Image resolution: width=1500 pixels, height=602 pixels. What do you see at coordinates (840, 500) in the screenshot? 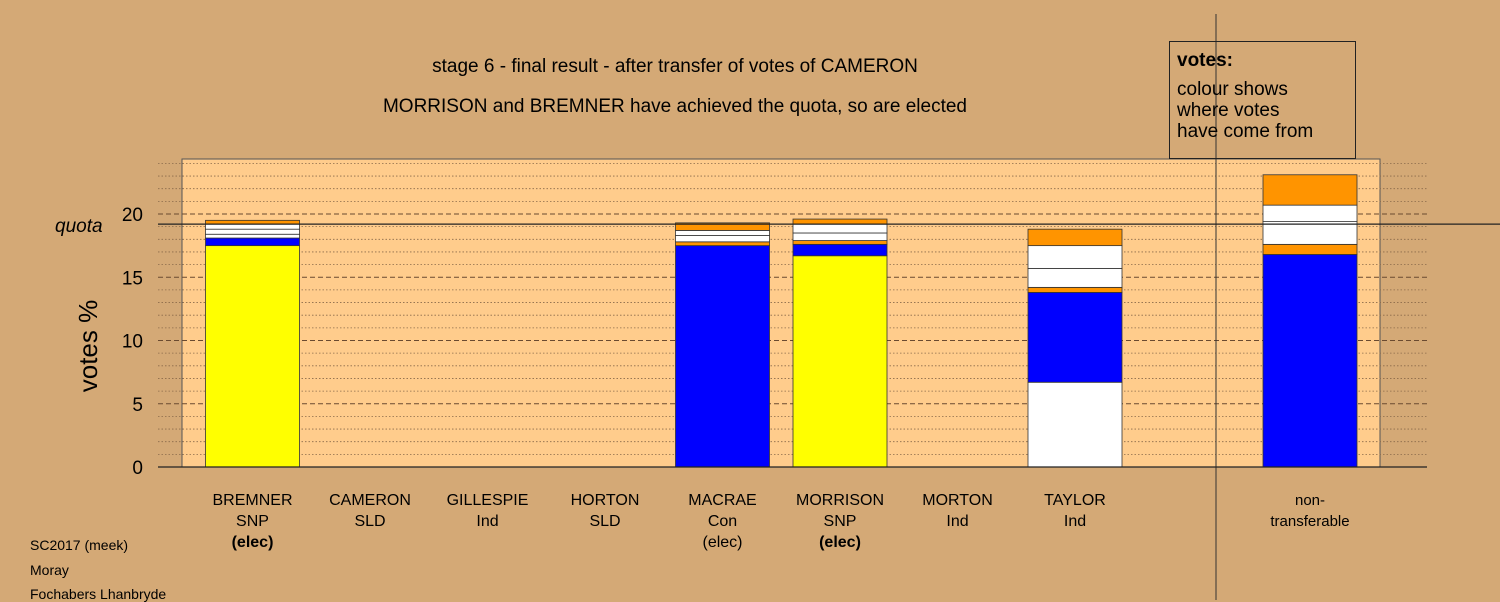
I see `x-tick-label: MORRISON` at bounding box center [840, 500].